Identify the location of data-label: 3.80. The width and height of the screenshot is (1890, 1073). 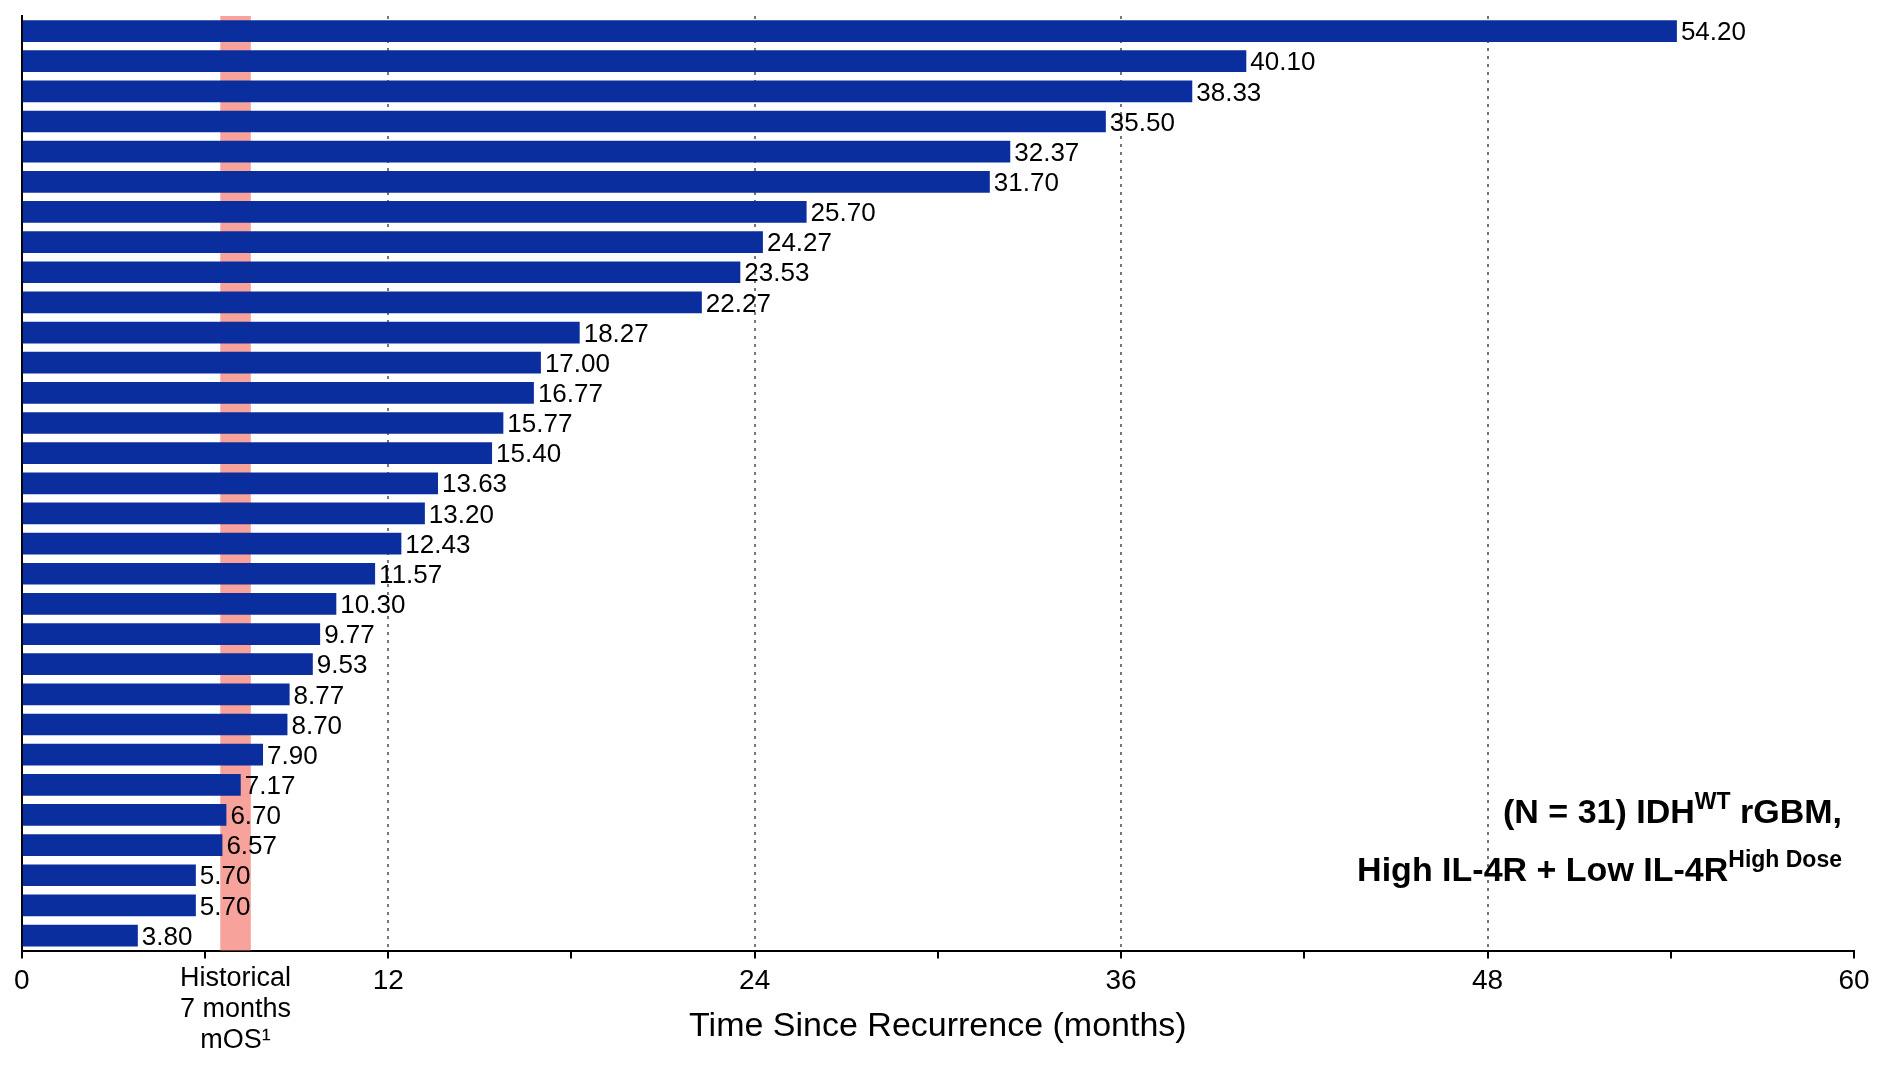
(167, 935).